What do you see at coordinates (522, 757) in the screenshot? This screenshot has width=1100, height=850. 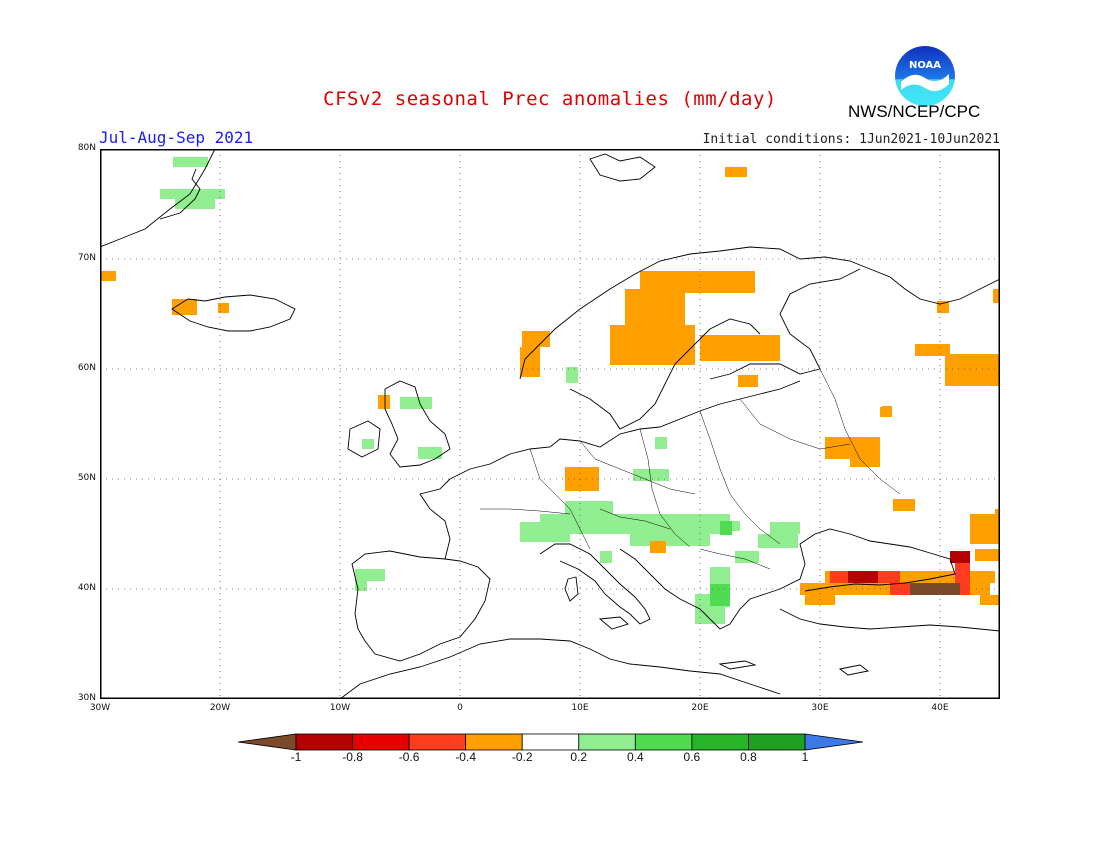 I see `colorbar-label: -0.2` at bounding box center [522, 757].